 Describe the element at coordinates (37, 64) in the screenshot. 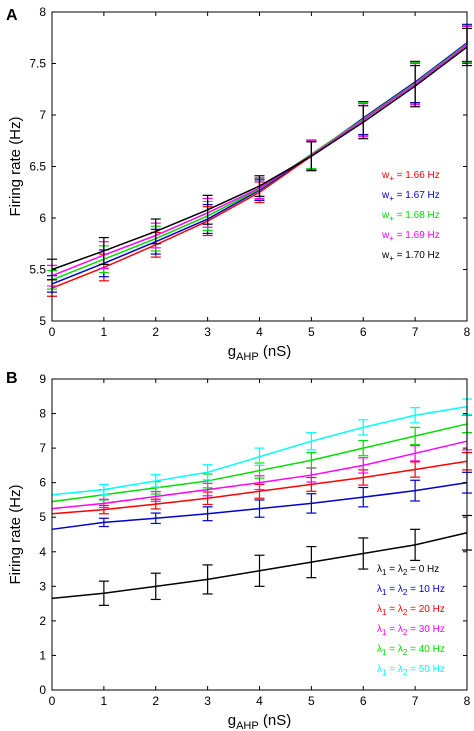

I see `y-tick-label: 7.5` at that location.